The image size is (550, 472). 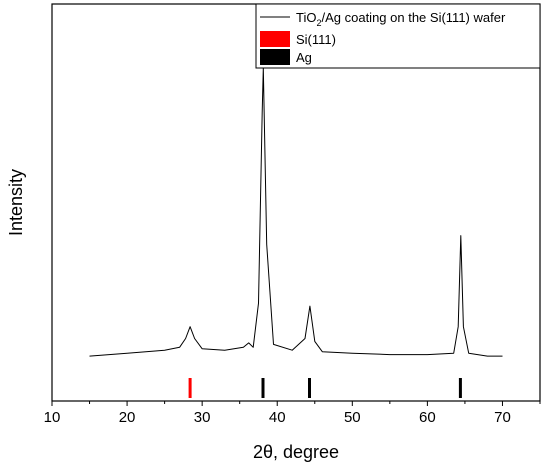 What do you see at coordinates (306, 17) in the screenshot?
I see `legend-series-label-prefix: TiO` at bounding box center [306, 17].